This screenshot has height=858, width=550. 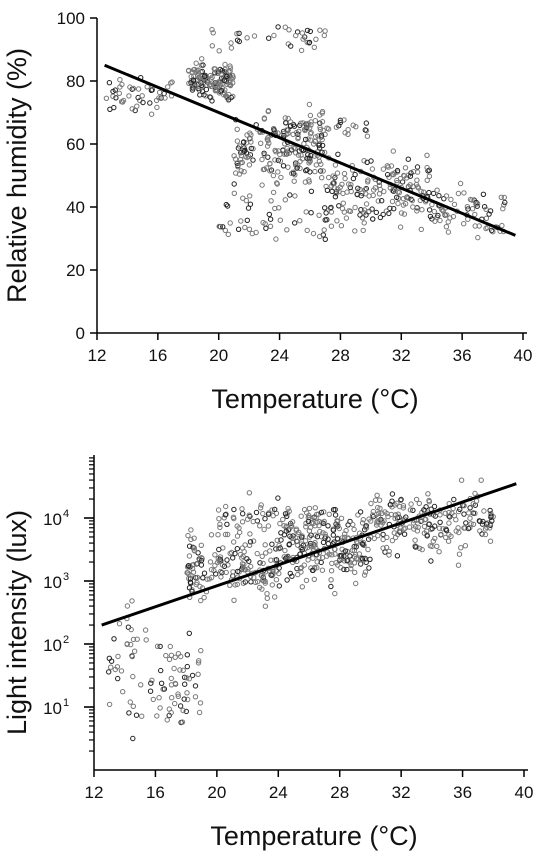 I want to click on humidity-y-tick-label: 100, so click(x=71, y=18).